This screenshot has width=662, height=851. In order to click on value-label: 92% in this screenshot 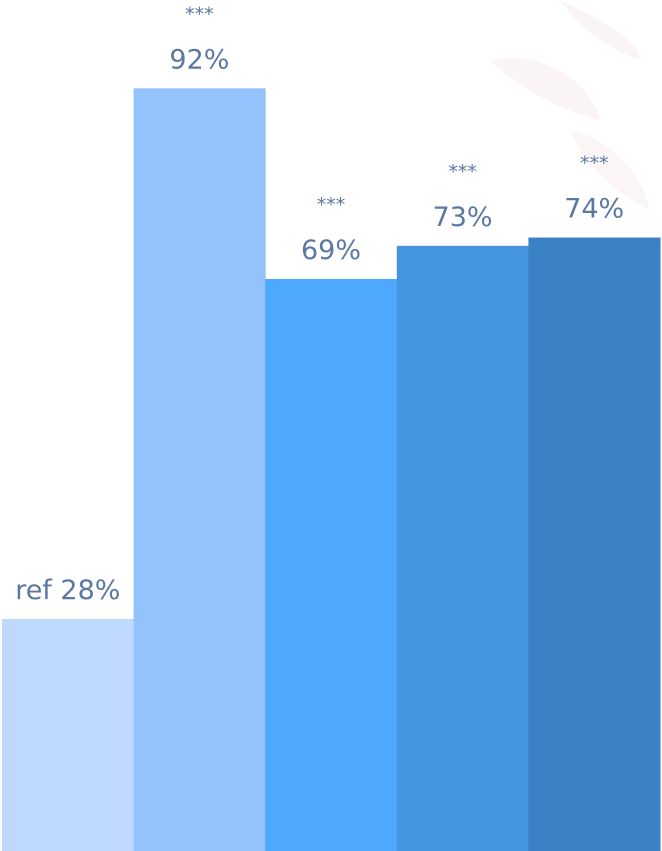, I will do `click(199, 59)`.